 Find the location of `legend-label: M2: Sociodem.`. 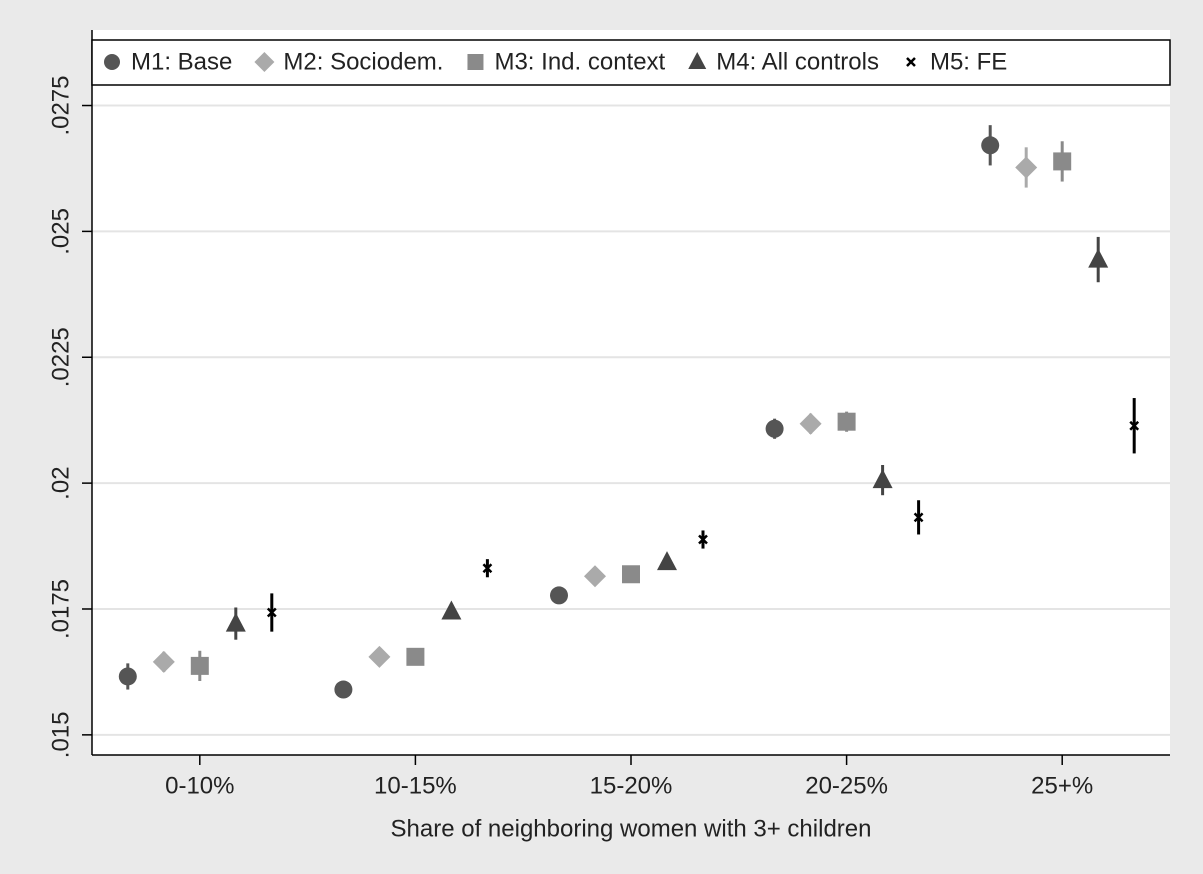

legend-label: M2: Sociodem. is located at coordinates (363, 61).